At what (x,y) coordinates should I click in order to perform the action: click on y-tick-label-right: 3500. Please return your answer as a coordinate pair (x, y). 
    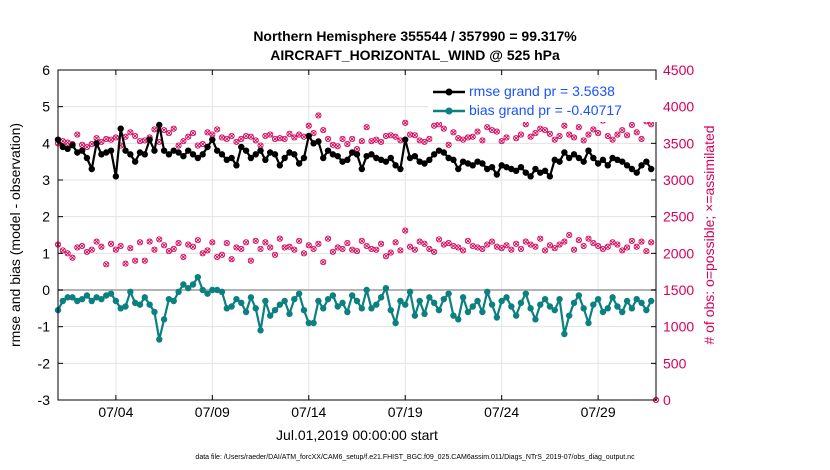
    Looking at the image, I should click on (678, 143).